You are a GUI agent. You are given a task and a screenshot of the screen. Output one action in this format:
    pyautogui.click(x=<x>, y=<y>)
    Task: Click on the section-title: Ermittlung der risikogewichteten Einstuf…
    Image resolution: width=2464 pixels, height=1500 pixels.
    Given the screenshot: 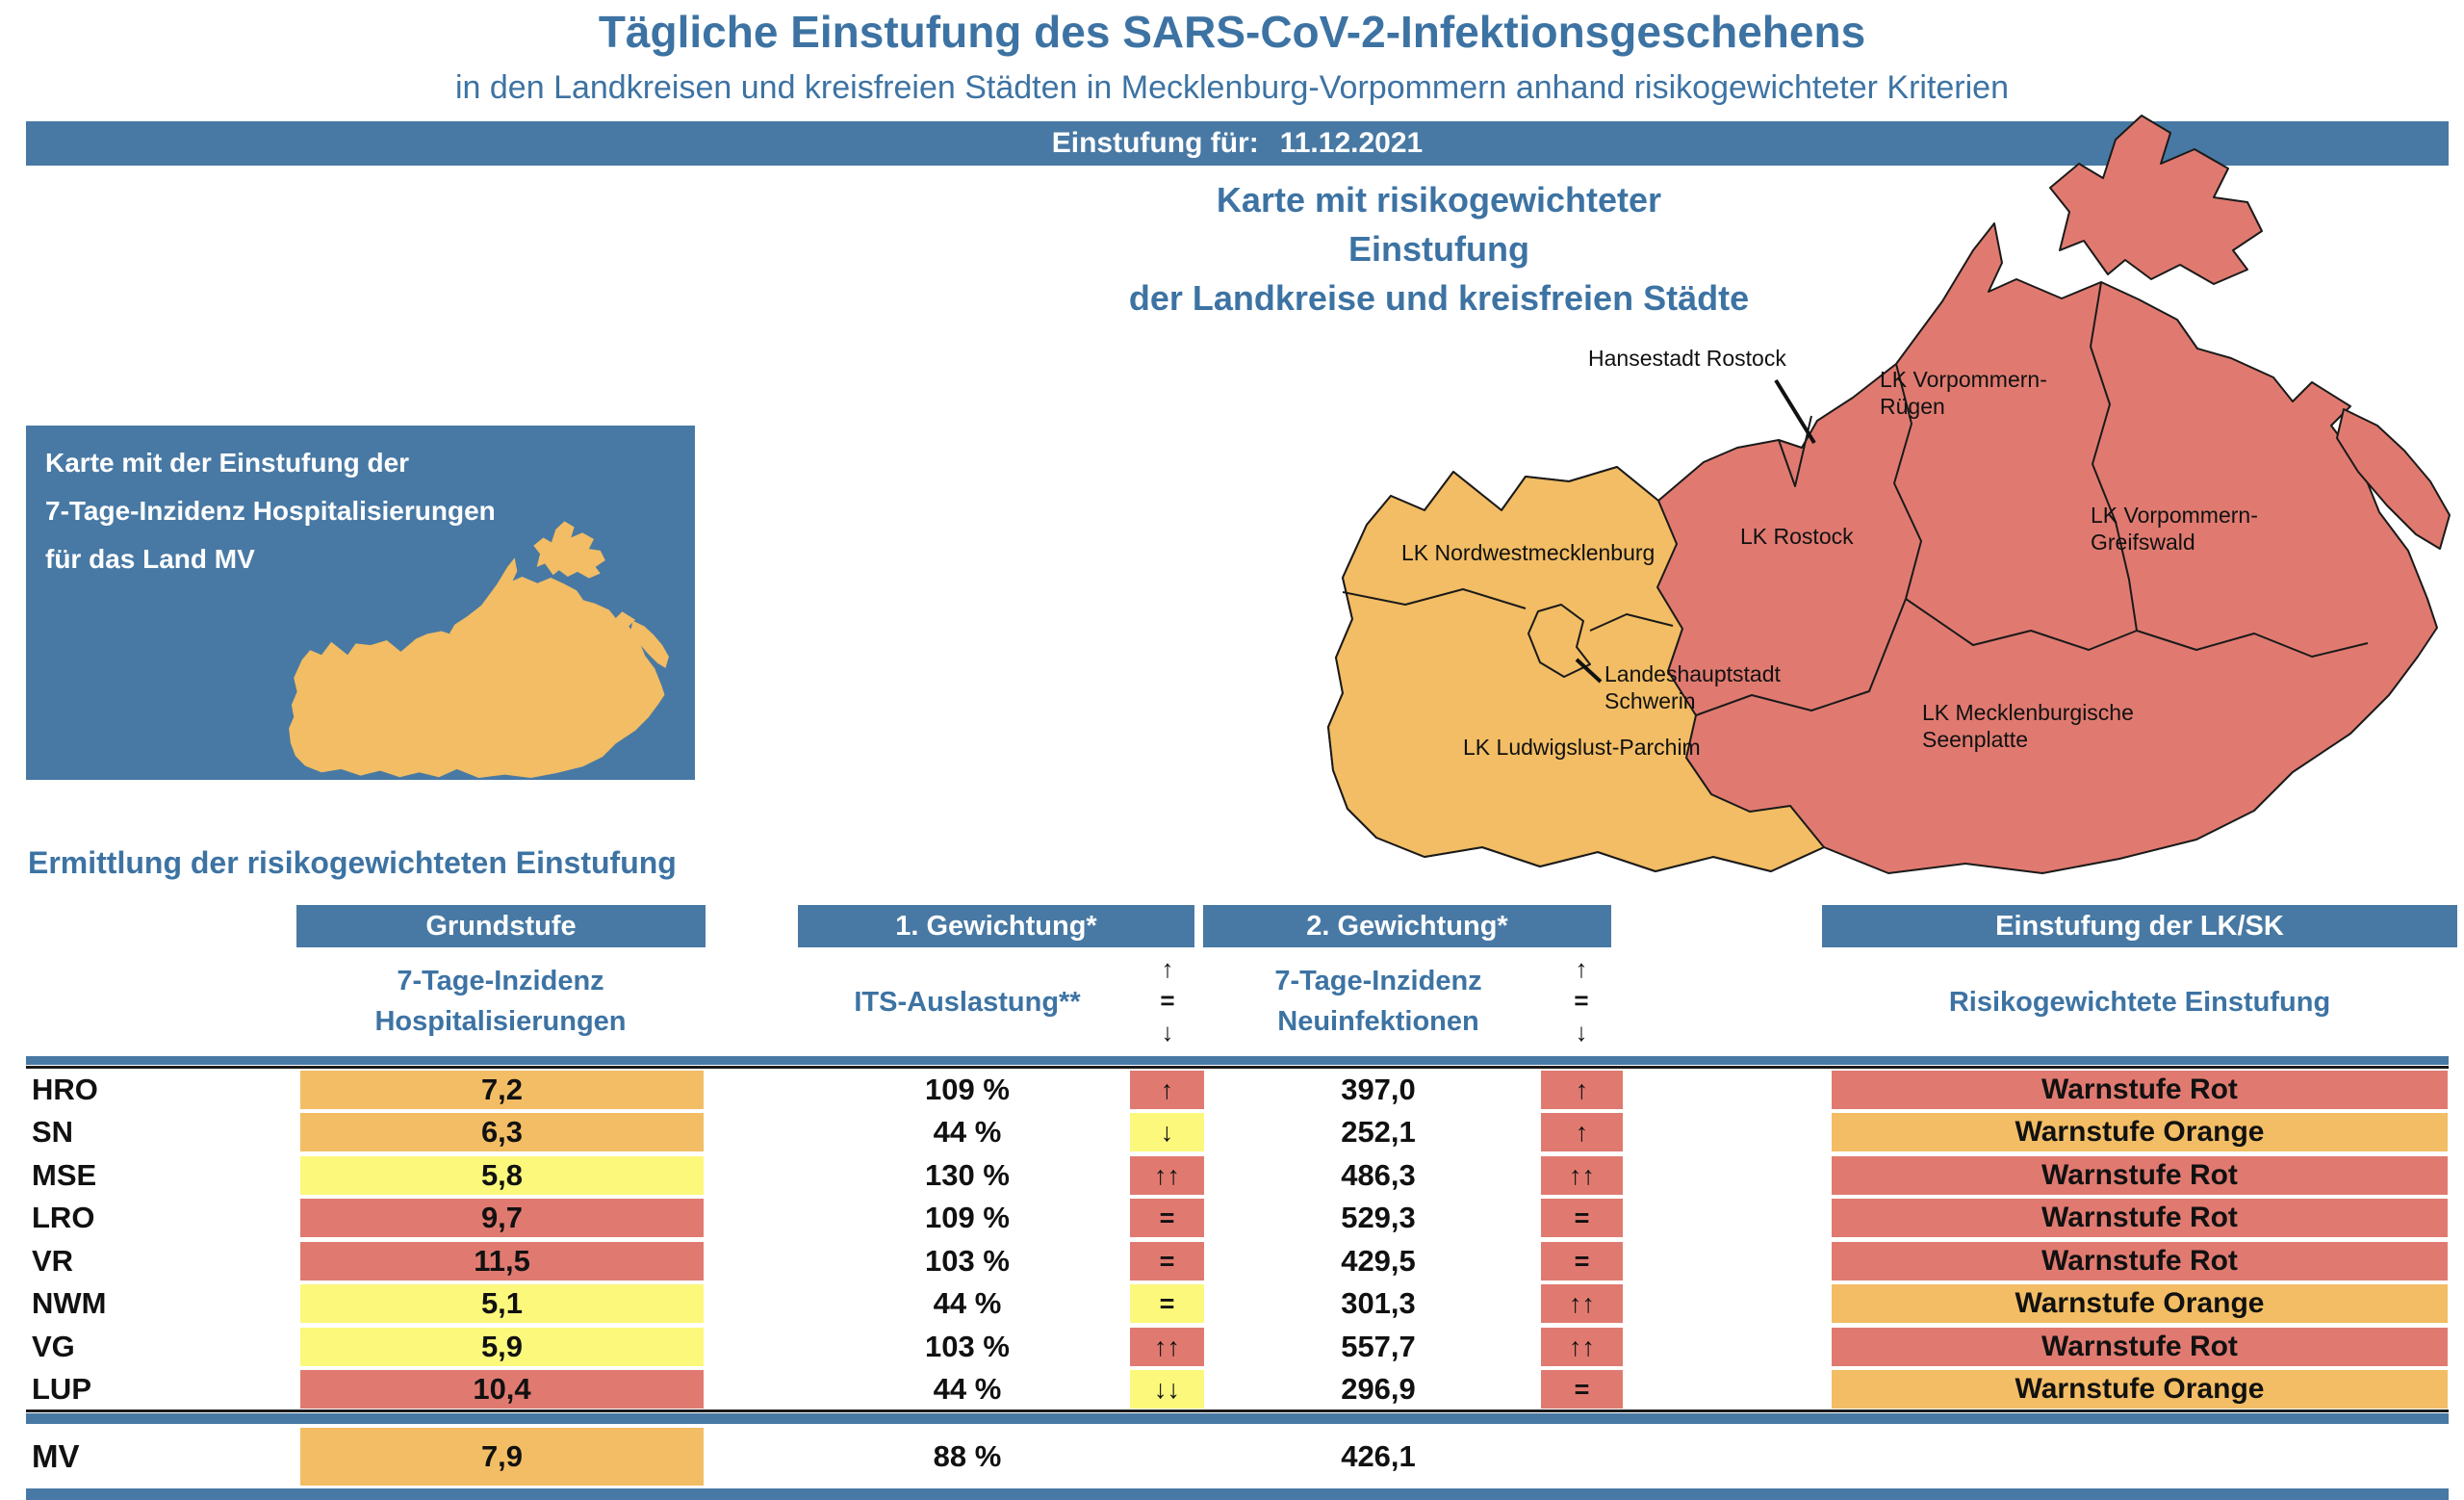 What is the action you would take?
    pyautogui.click(x=352, y=862)
    